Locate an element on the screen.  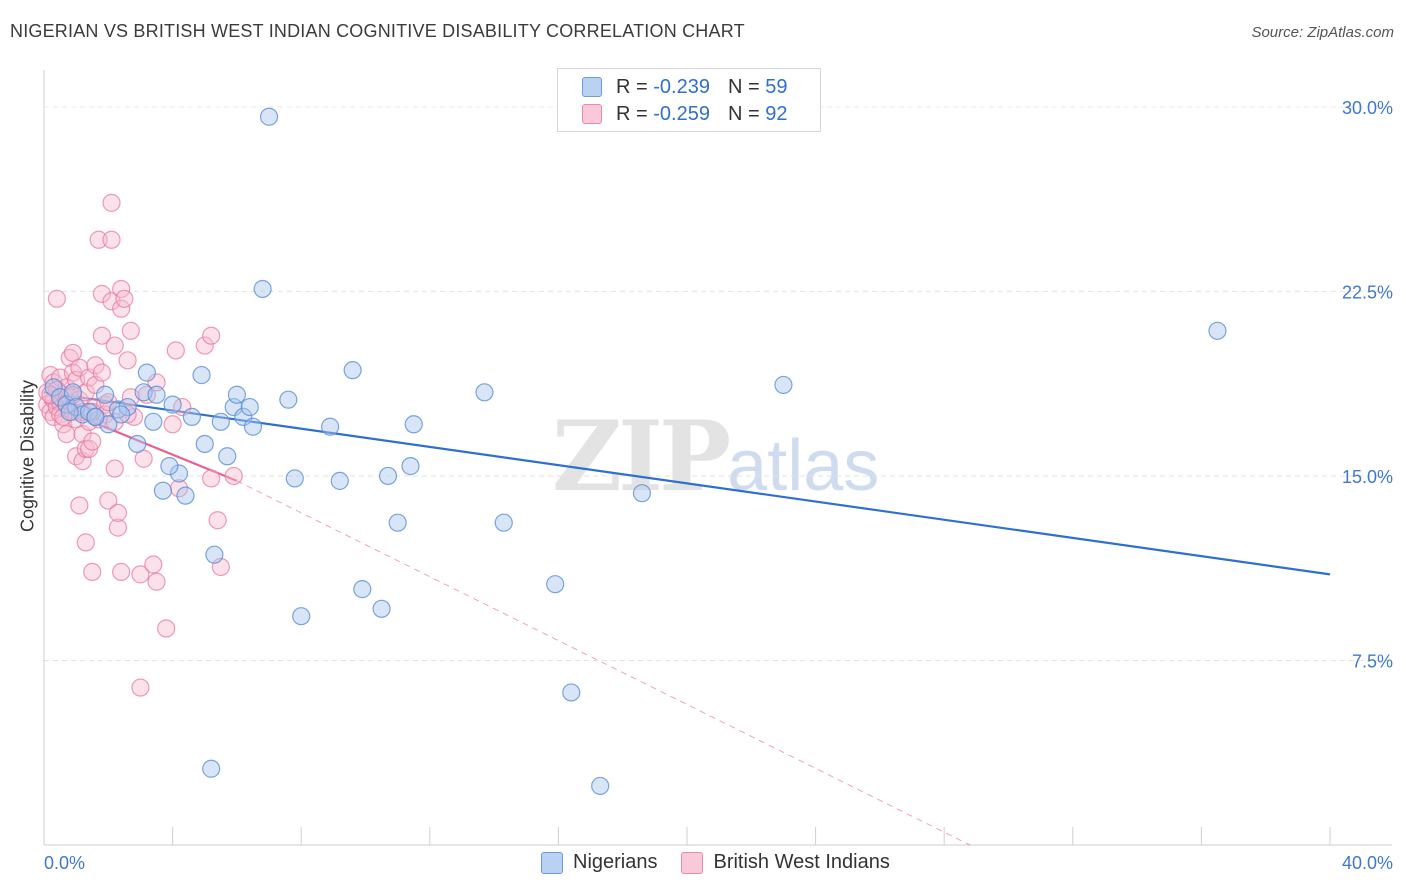
legend-n-label: N = is located at coordinates (743, 86).